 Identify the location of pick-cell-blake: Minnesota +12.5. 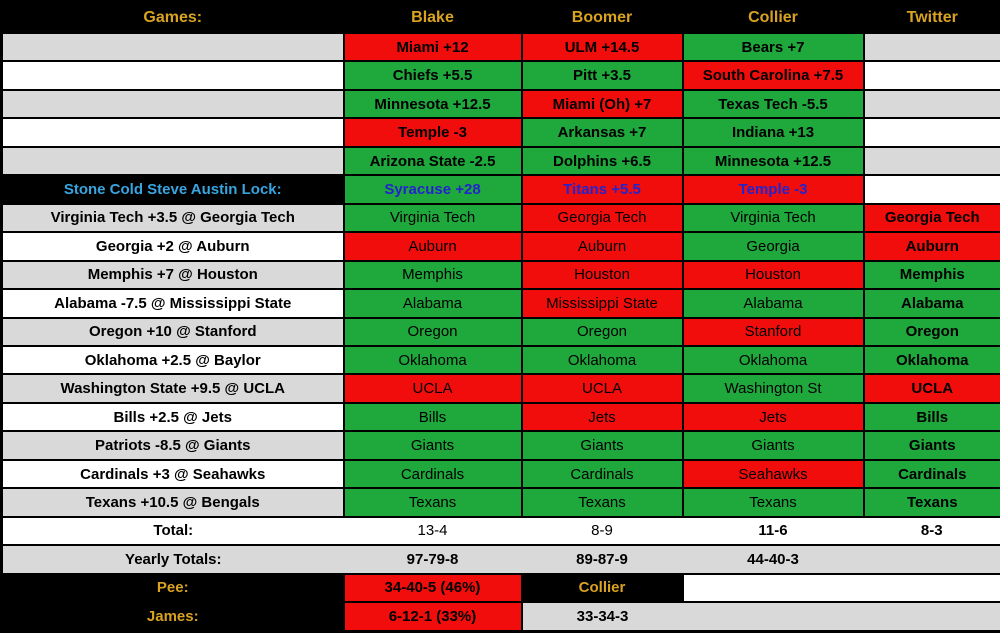
(432, 104).